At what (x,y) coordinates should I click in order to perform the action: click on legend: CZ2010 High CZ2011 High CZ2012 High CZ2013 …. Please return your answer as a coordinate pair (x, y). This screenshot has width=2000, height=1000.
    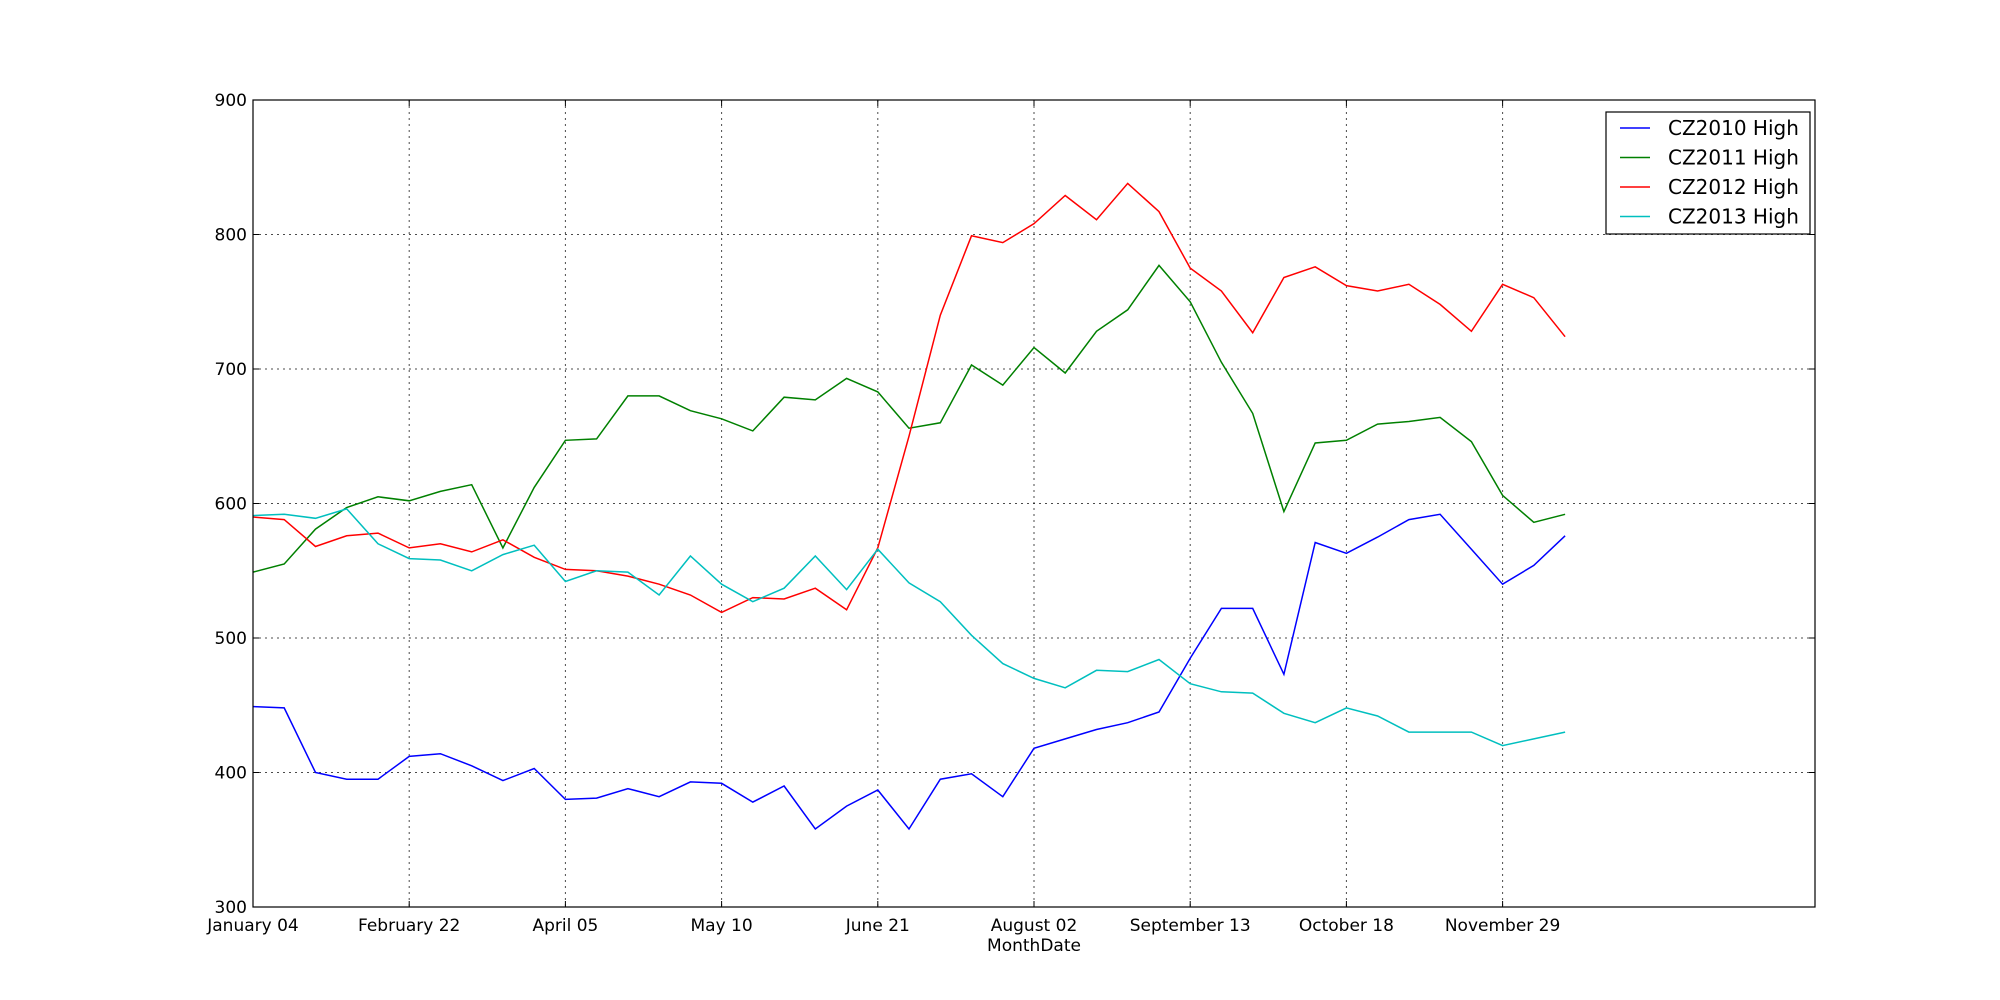
    Looking at the image, I should click on (1708, 173).